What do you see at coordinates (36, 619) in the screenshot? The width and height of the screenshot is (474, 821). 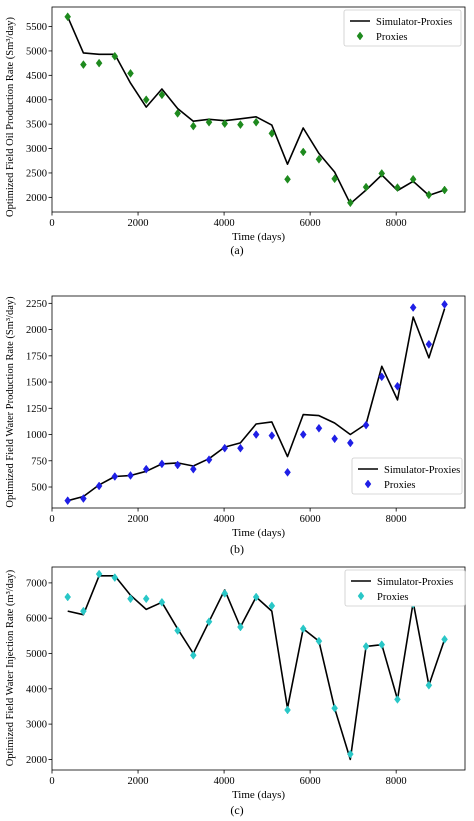 I see `y-tick-label: 6000` at bounding box center [36, 619].